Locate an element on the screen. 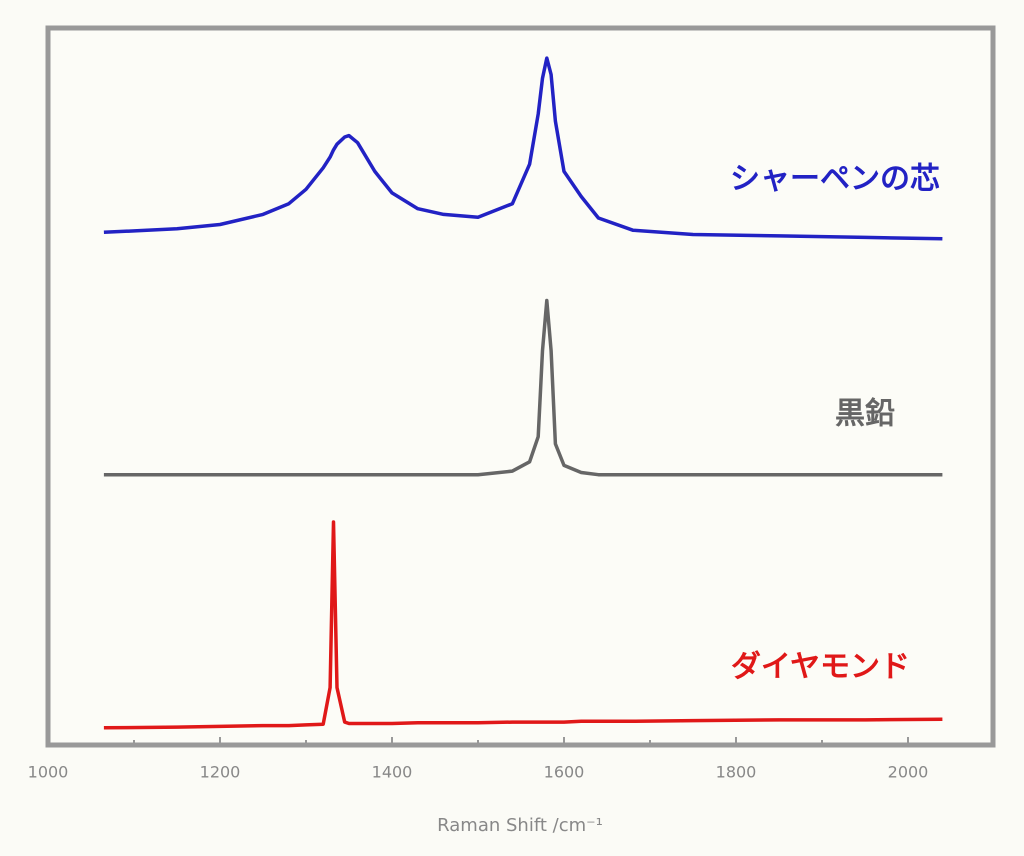  x-tick-label: 1200 is located at coordinates (220, 772).